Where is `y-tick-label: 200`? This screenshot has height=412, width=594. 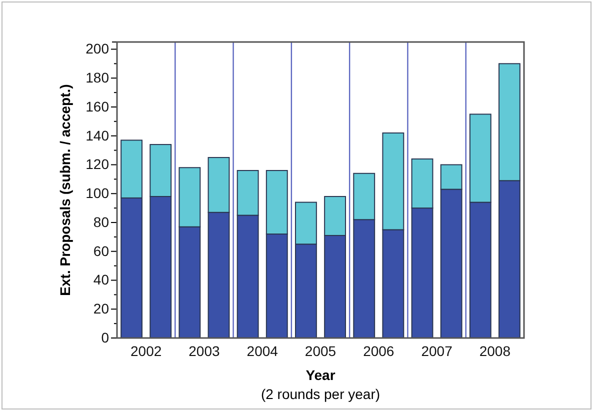 y-tick-label: 200 is located at coordinates (98, 48).